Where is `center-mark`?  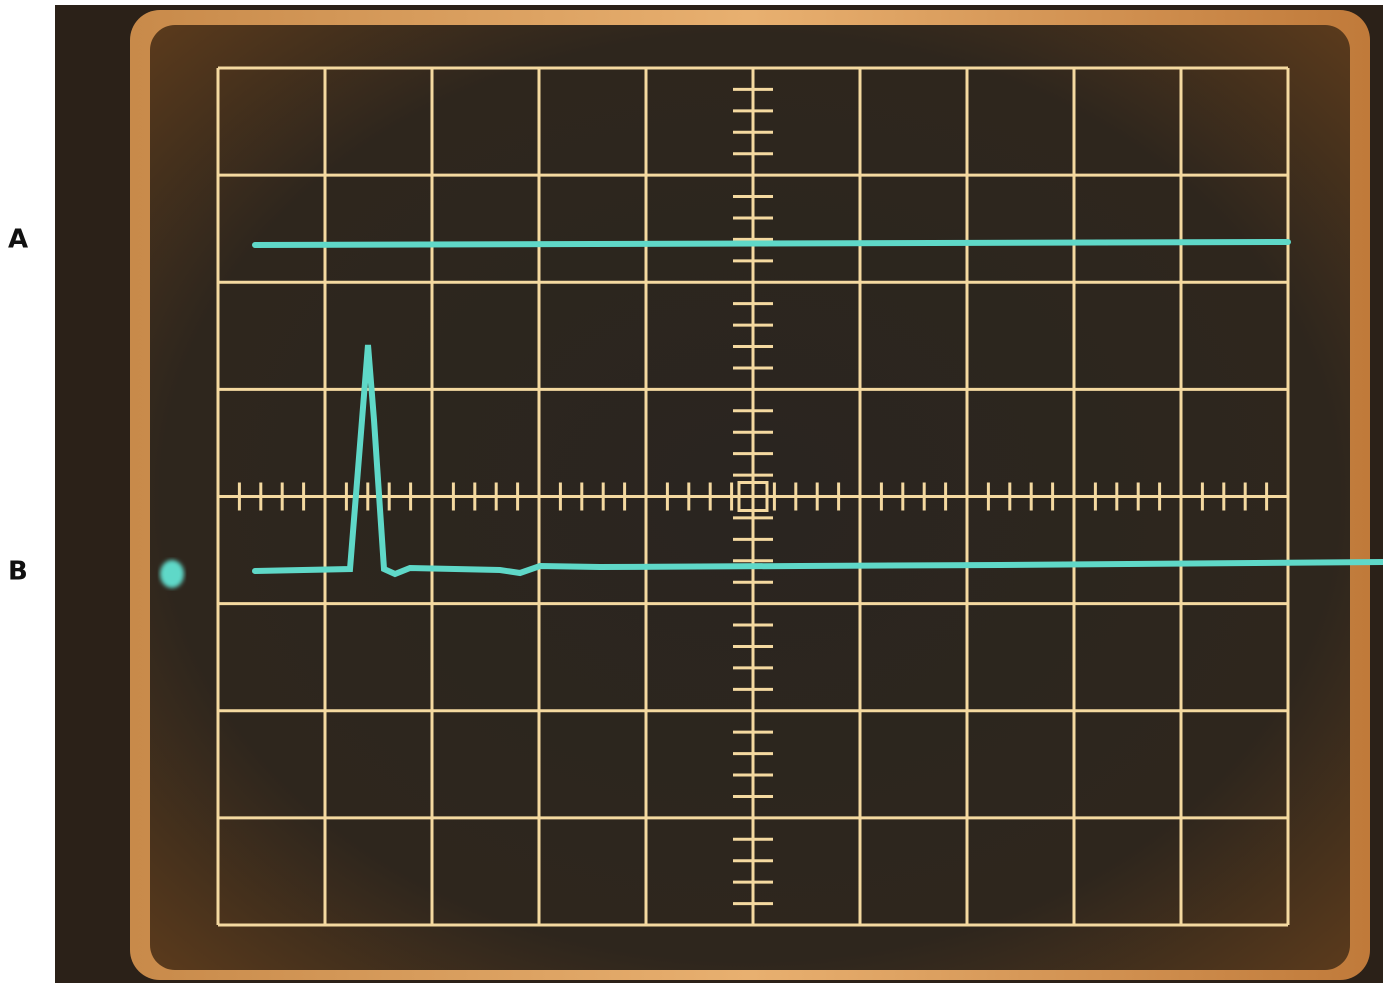
center-mark is located at coordinates (753, 496).